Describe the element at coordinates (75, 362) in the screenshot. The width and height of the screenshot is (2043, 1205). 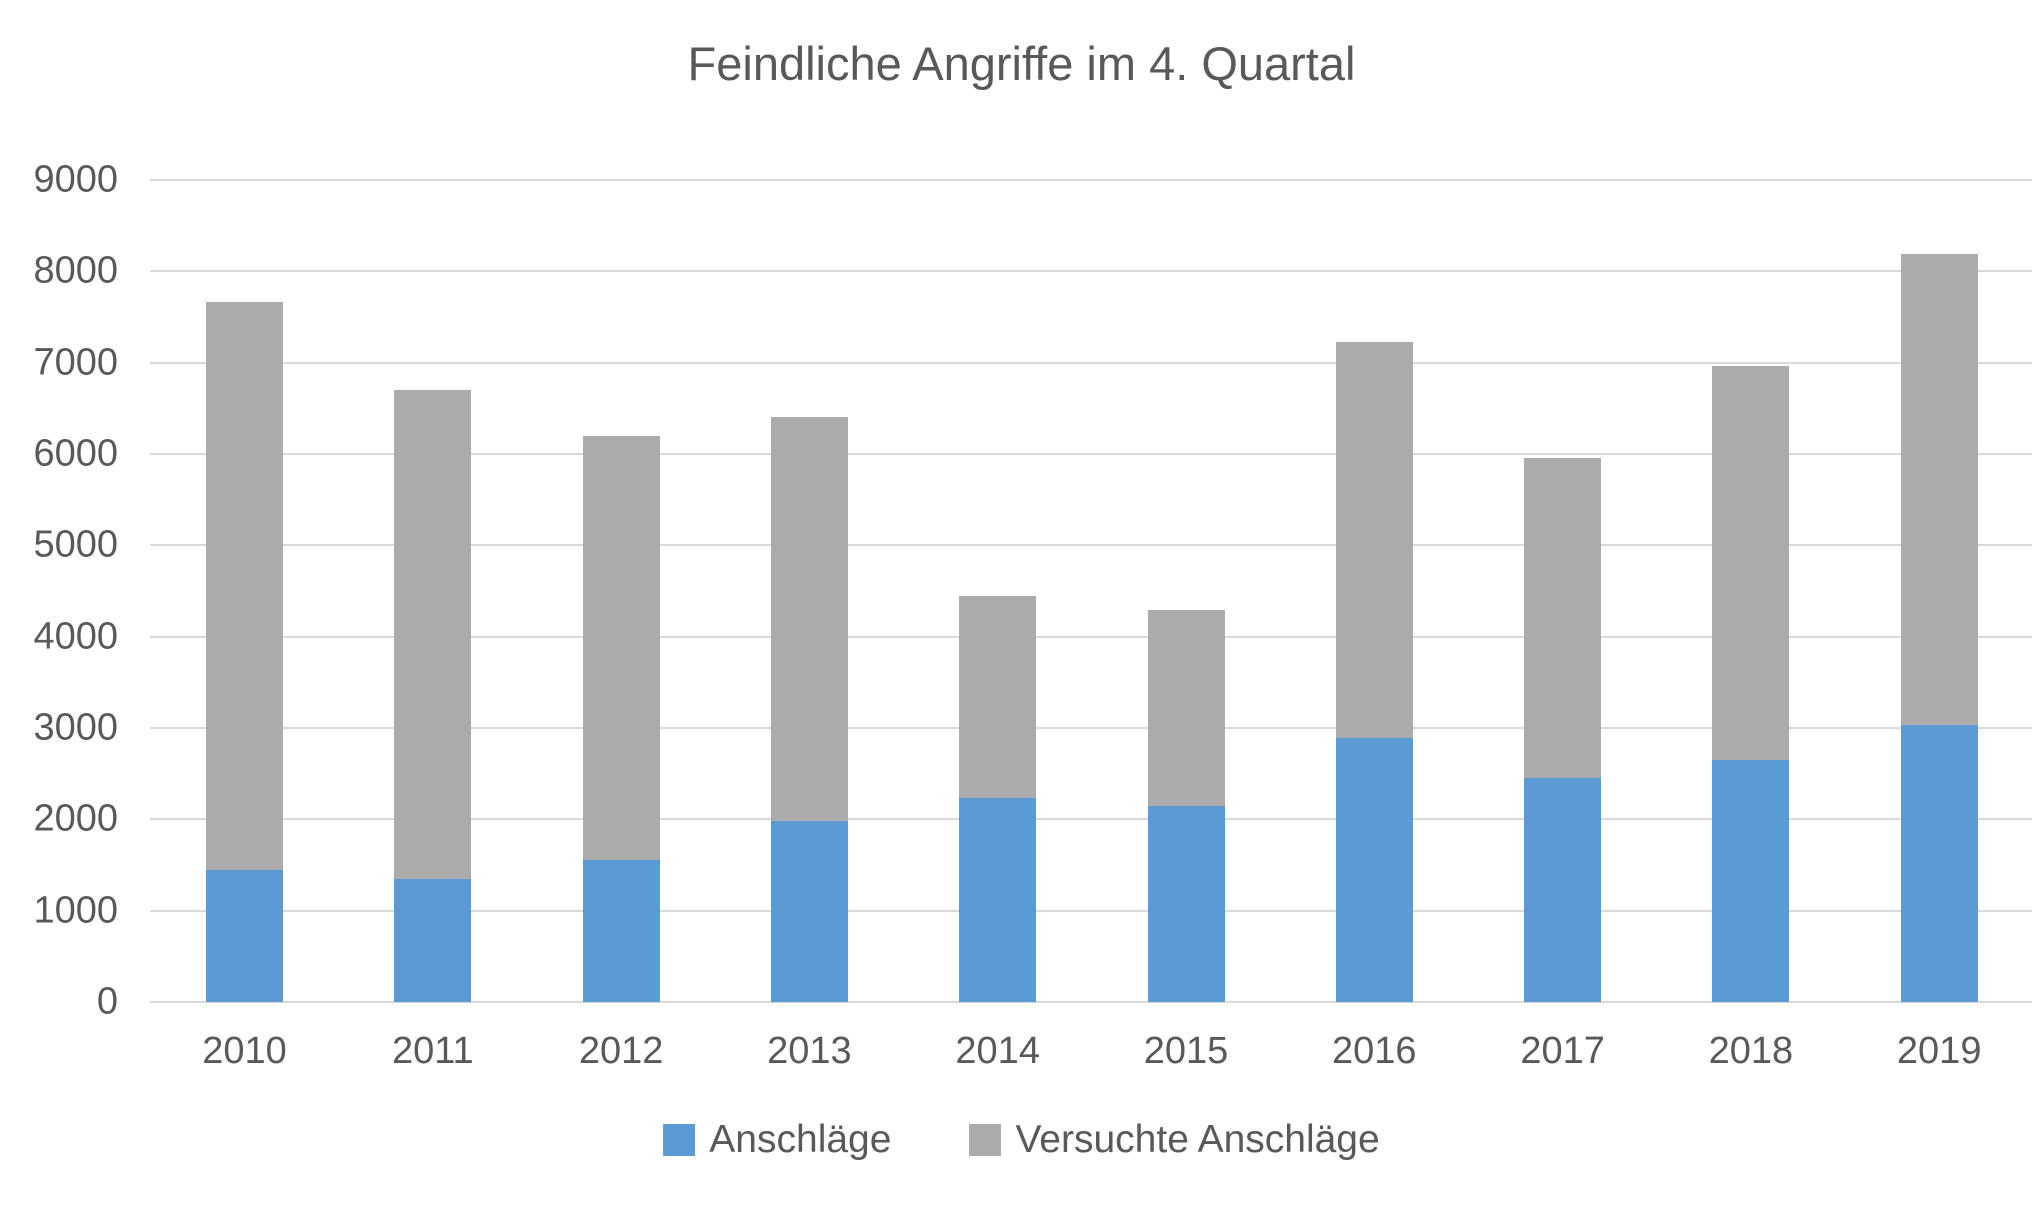
I see `y-axis-tick-7000: 7000` at that location.